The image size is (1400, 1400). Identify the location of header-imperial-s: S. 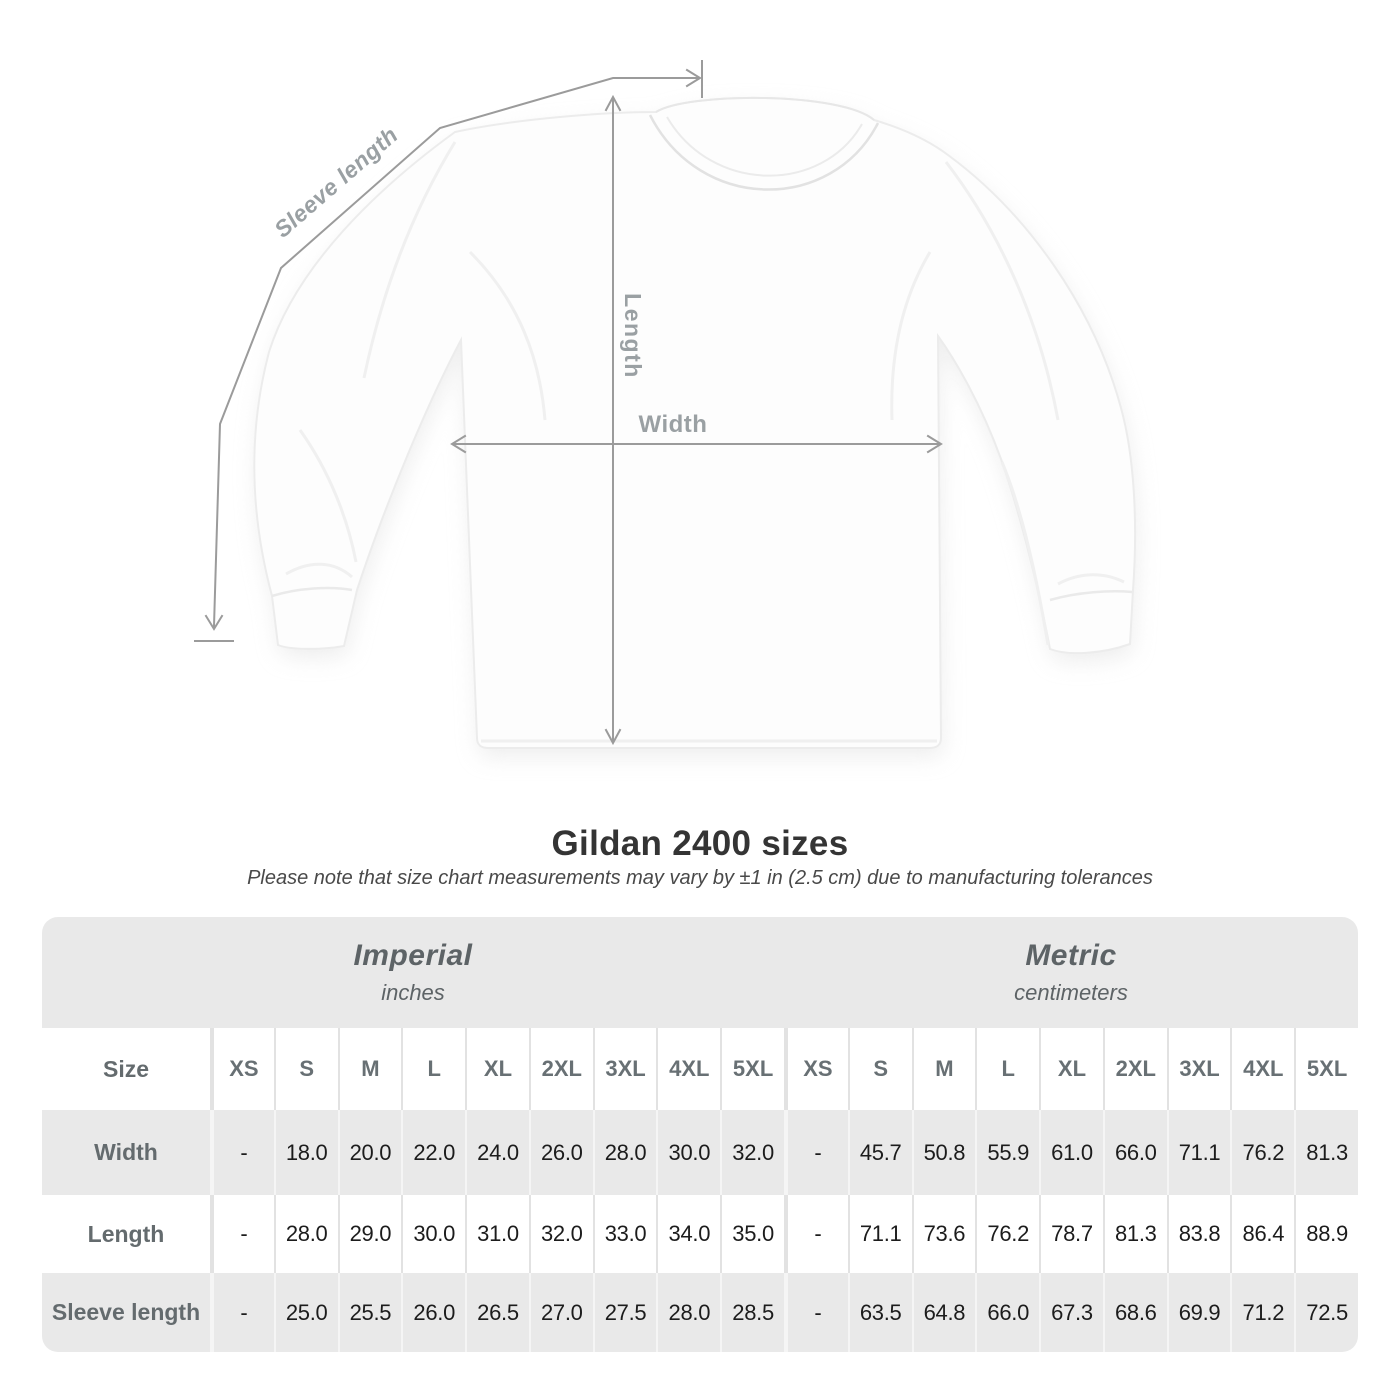
(305, 1069).